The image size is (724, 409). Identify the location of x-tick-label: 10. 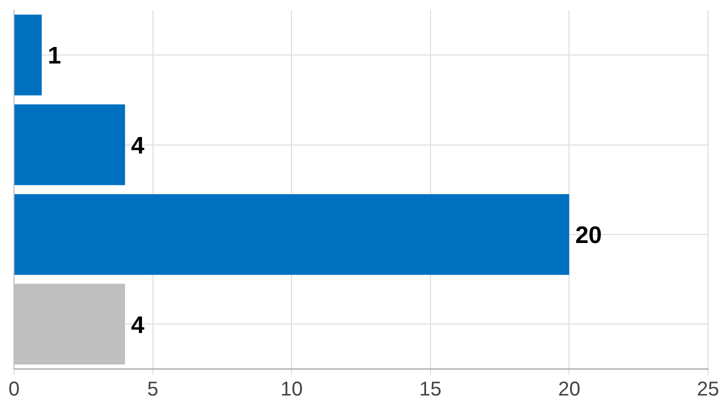
(291, 389).